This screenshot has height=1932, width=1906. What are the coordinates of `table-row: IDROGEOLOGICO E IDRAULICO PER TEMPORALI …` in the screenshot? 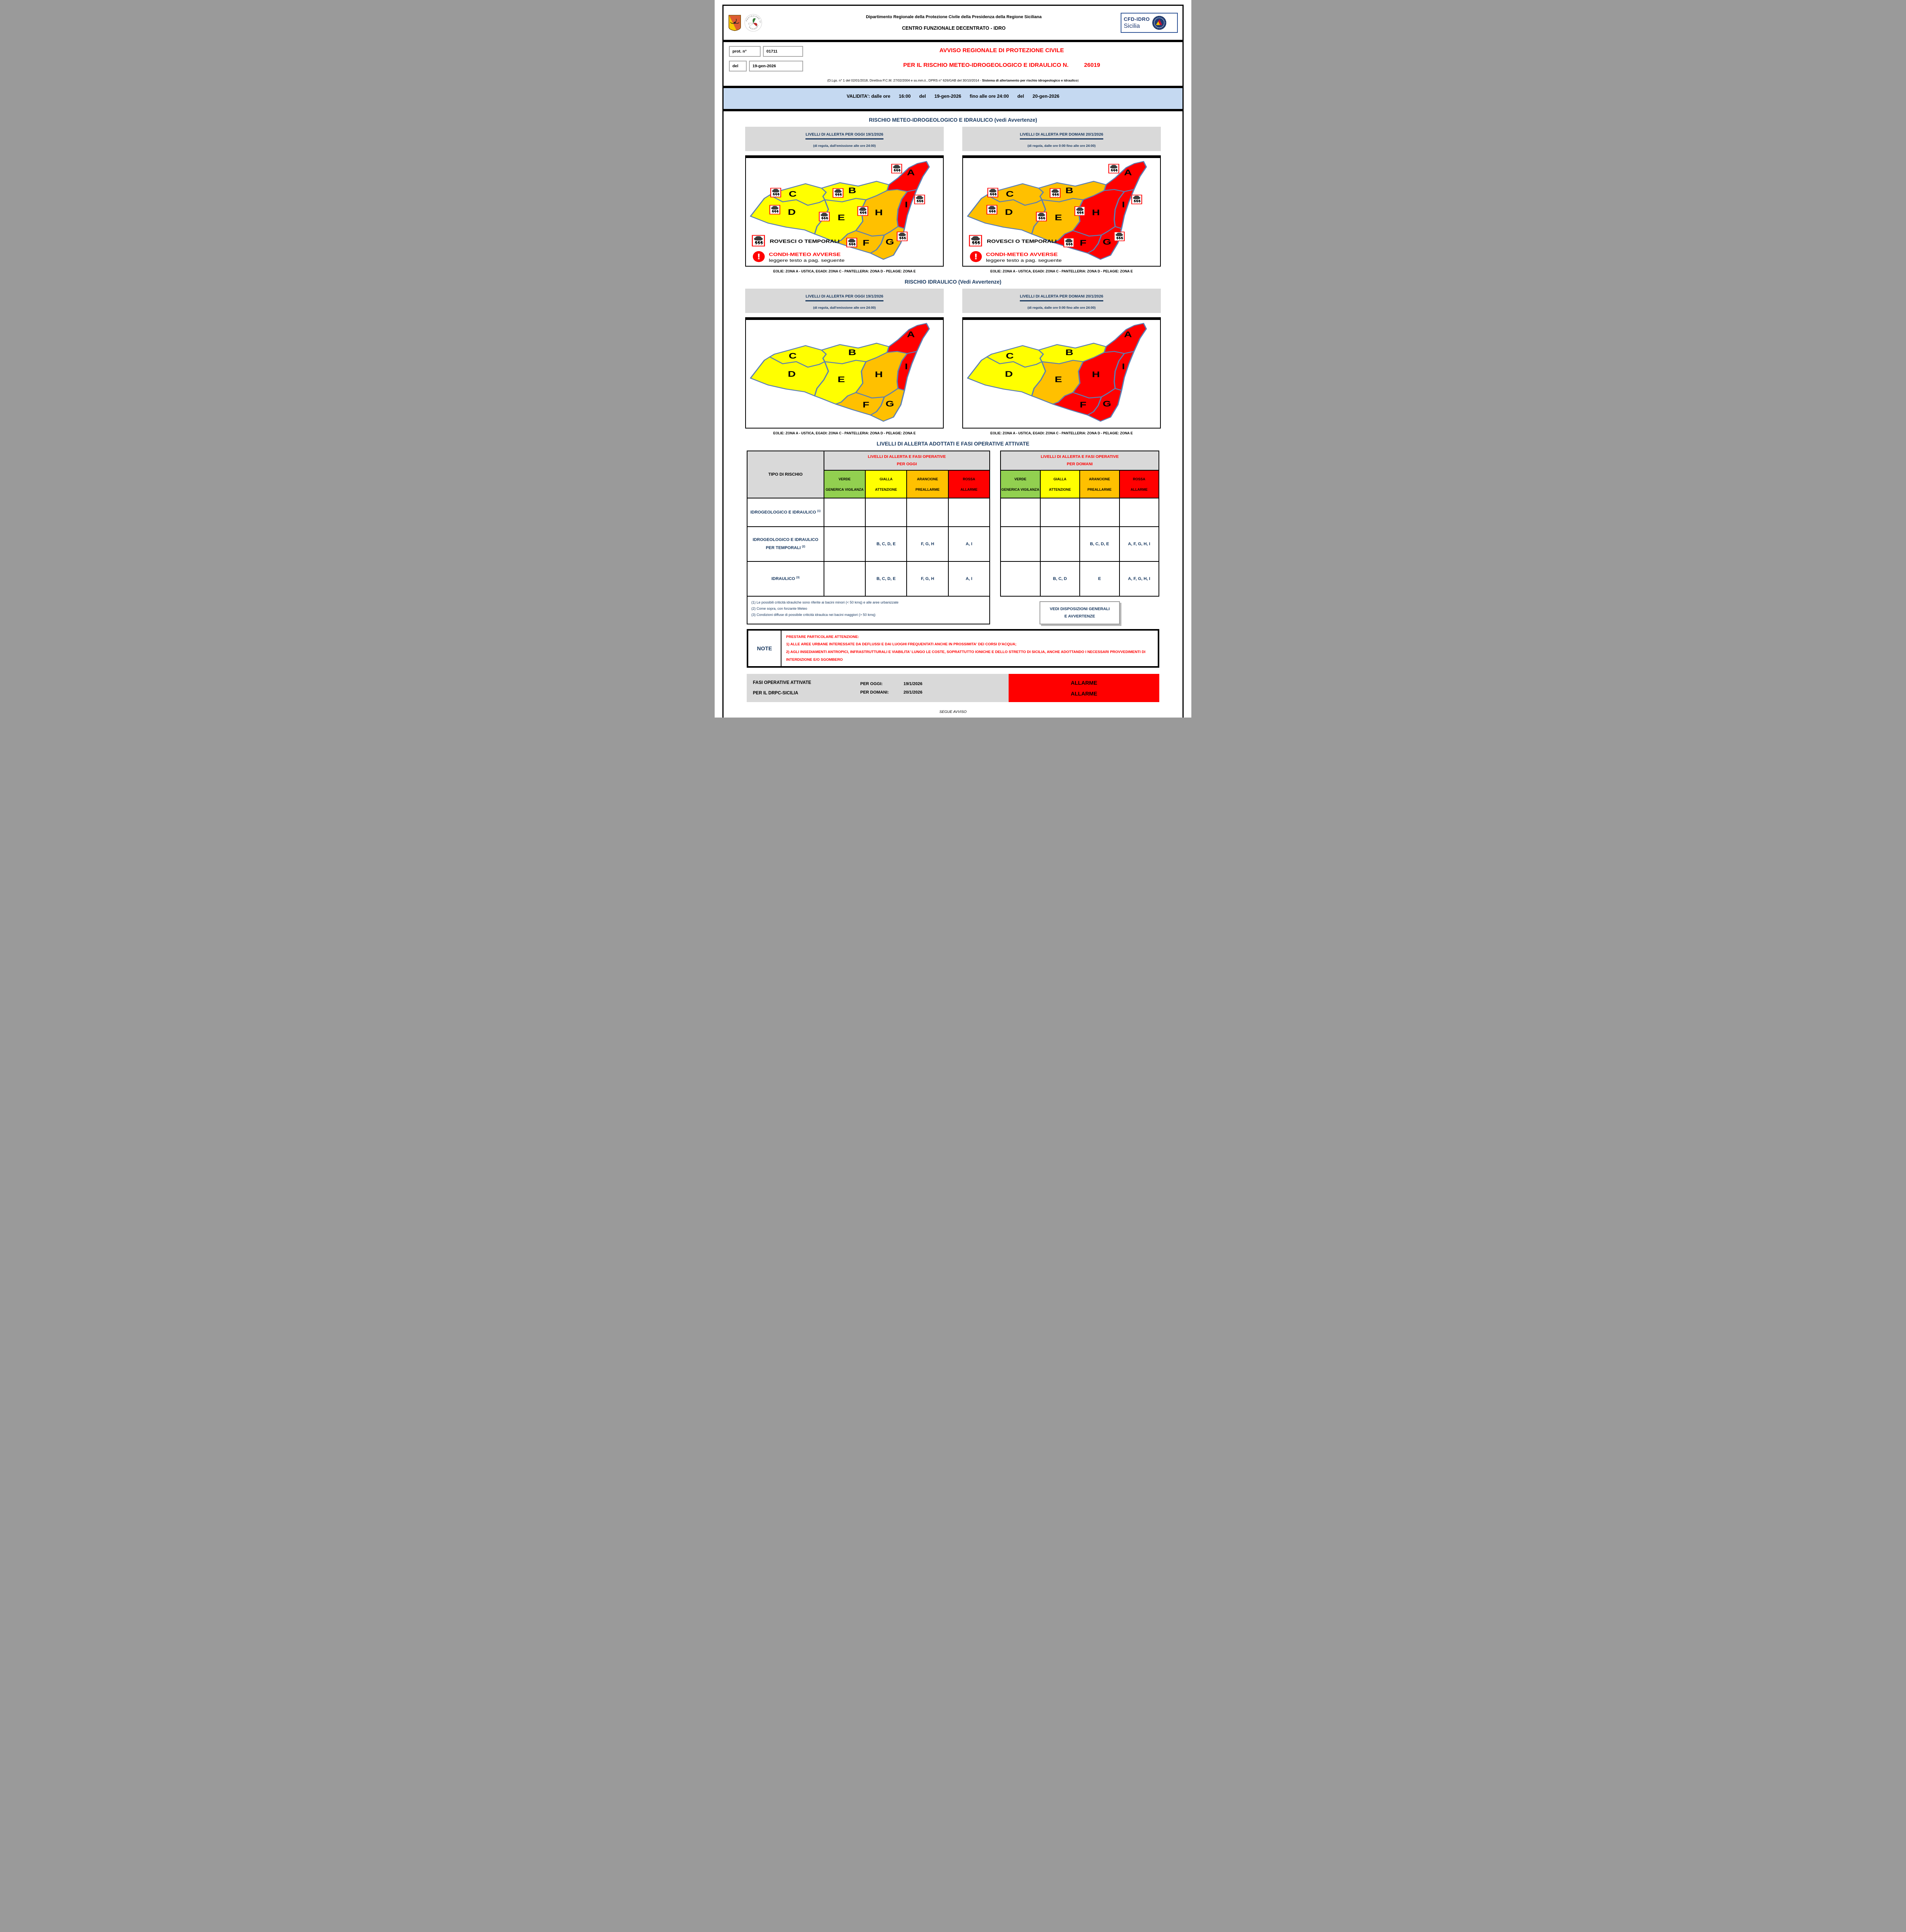 It's located at (868, 544).